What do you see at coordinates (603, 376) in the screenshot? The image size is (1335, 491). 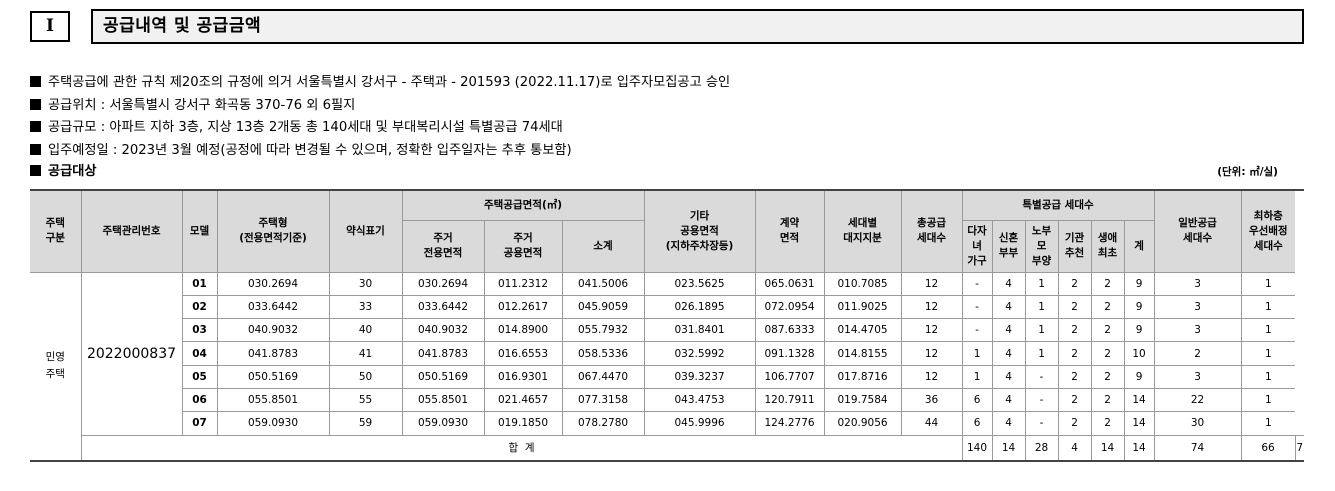 I see `subtotal-cell: 067.4470` at bounding box center [603, 376].